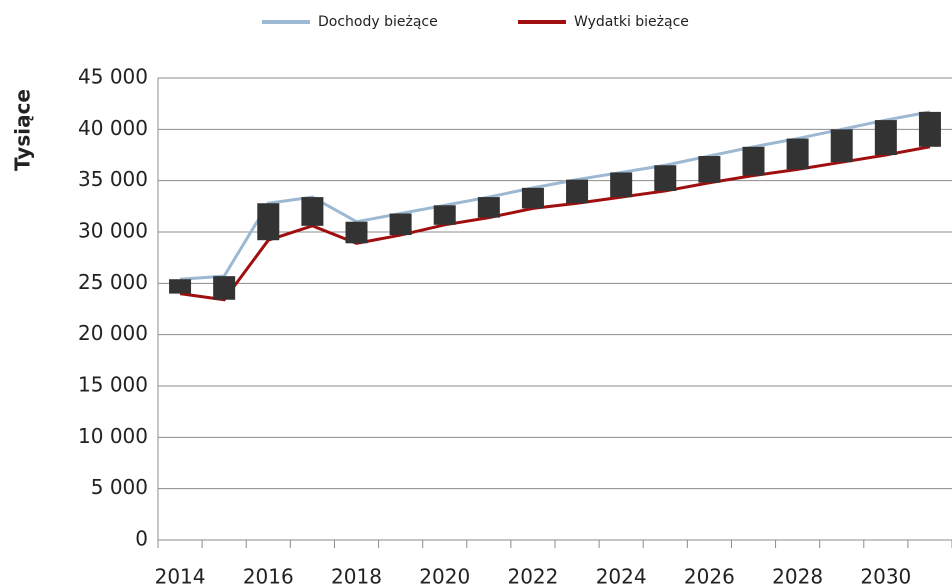  I want to click on x-tick-label: 2028, so click(797, 576).